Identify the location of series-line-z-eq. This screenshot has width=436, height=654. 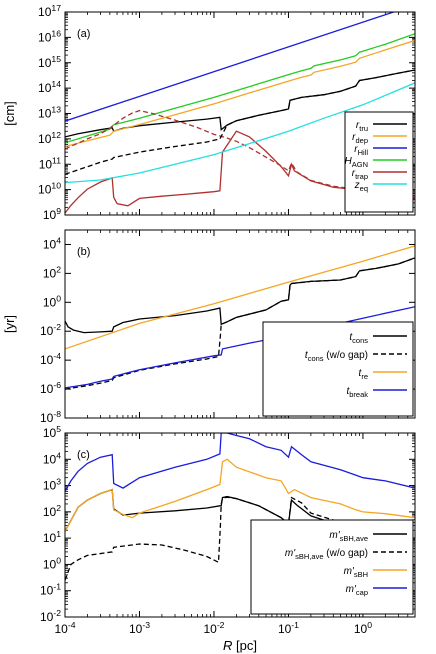
(240, 133).